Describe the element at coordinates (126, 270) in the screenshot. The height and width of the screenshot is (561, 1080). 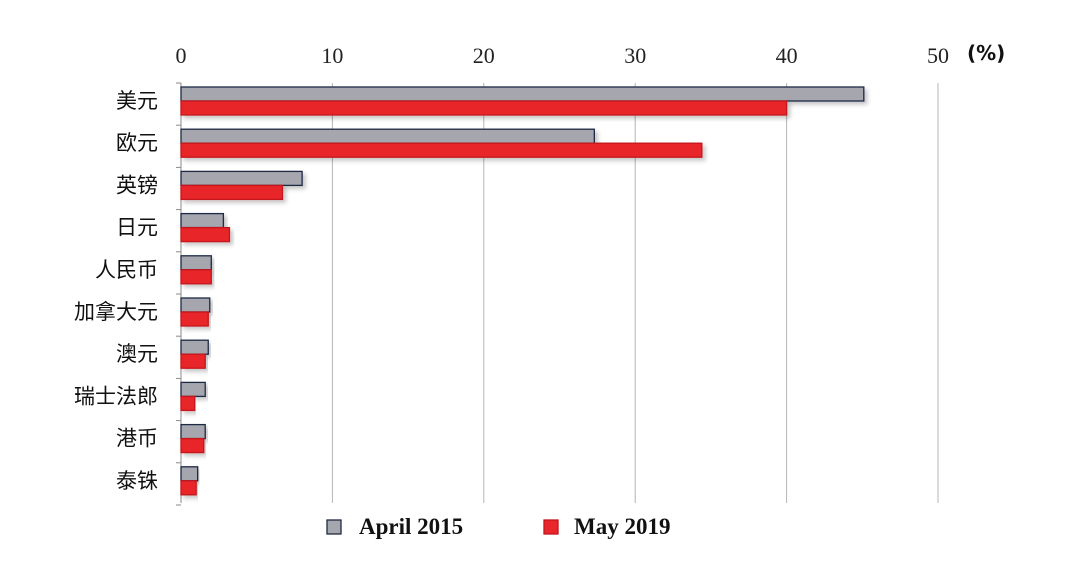
I see `category-label: 人民币` at that location.